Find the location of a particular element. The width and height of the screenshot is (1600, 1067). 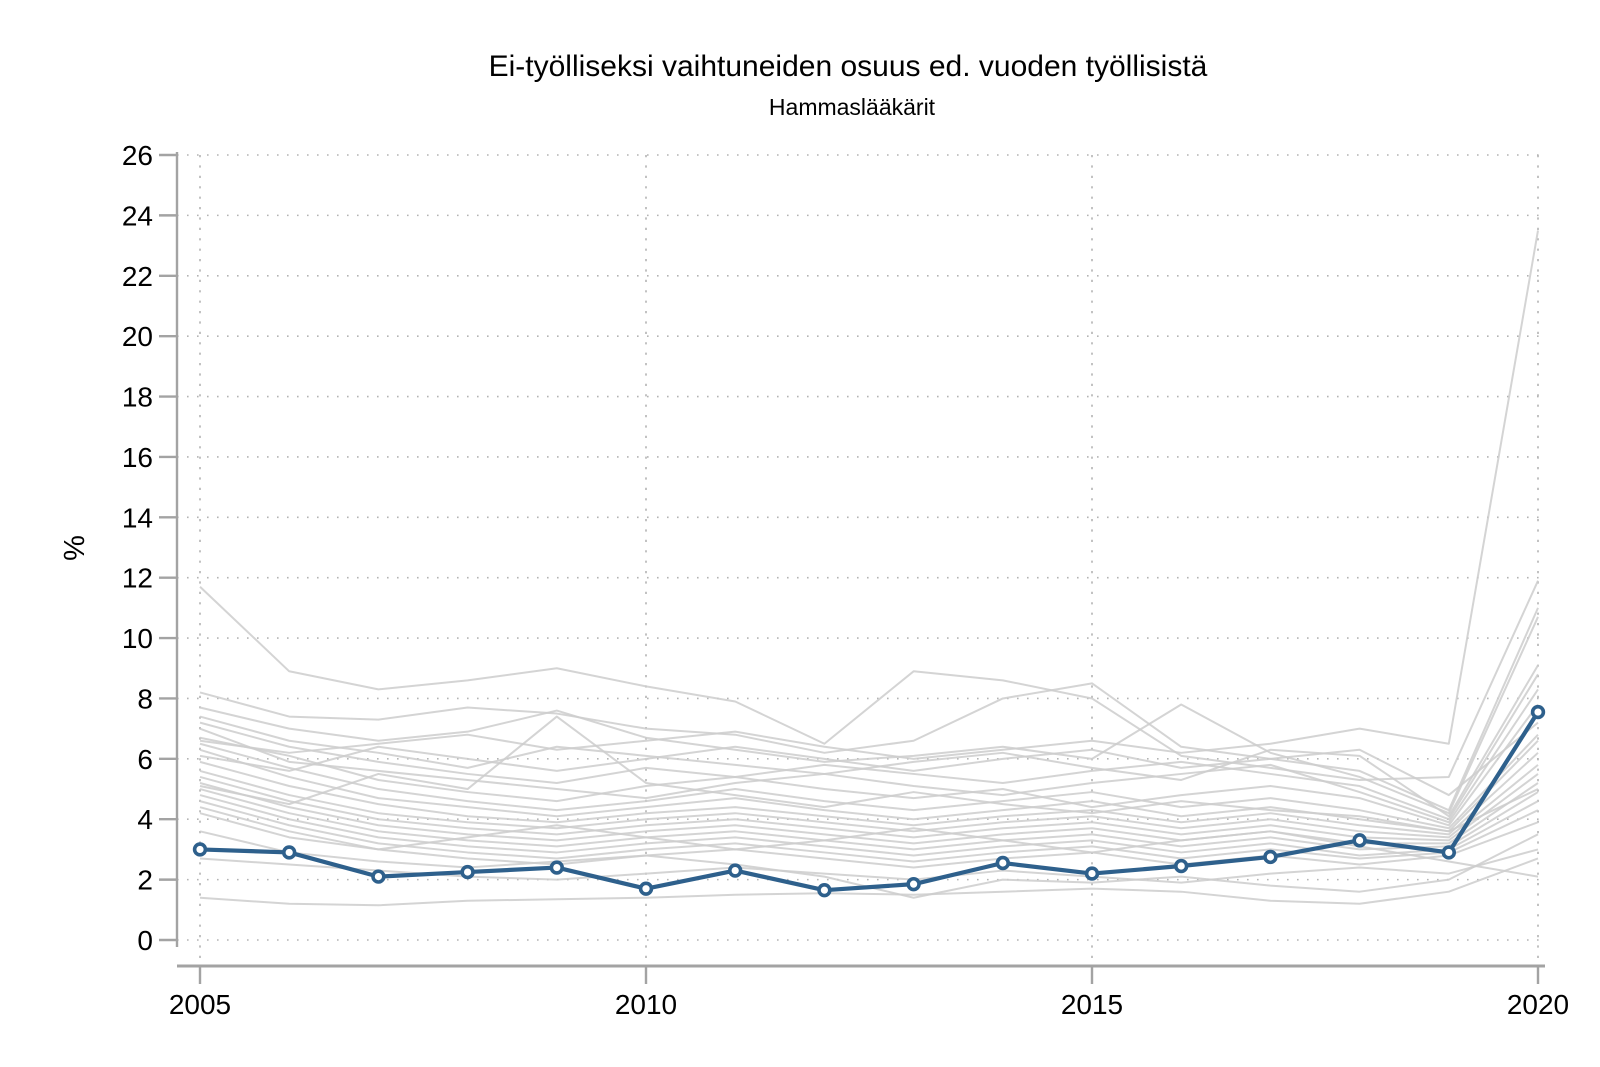

highlight-series-line is located at coordinates (869, 801).